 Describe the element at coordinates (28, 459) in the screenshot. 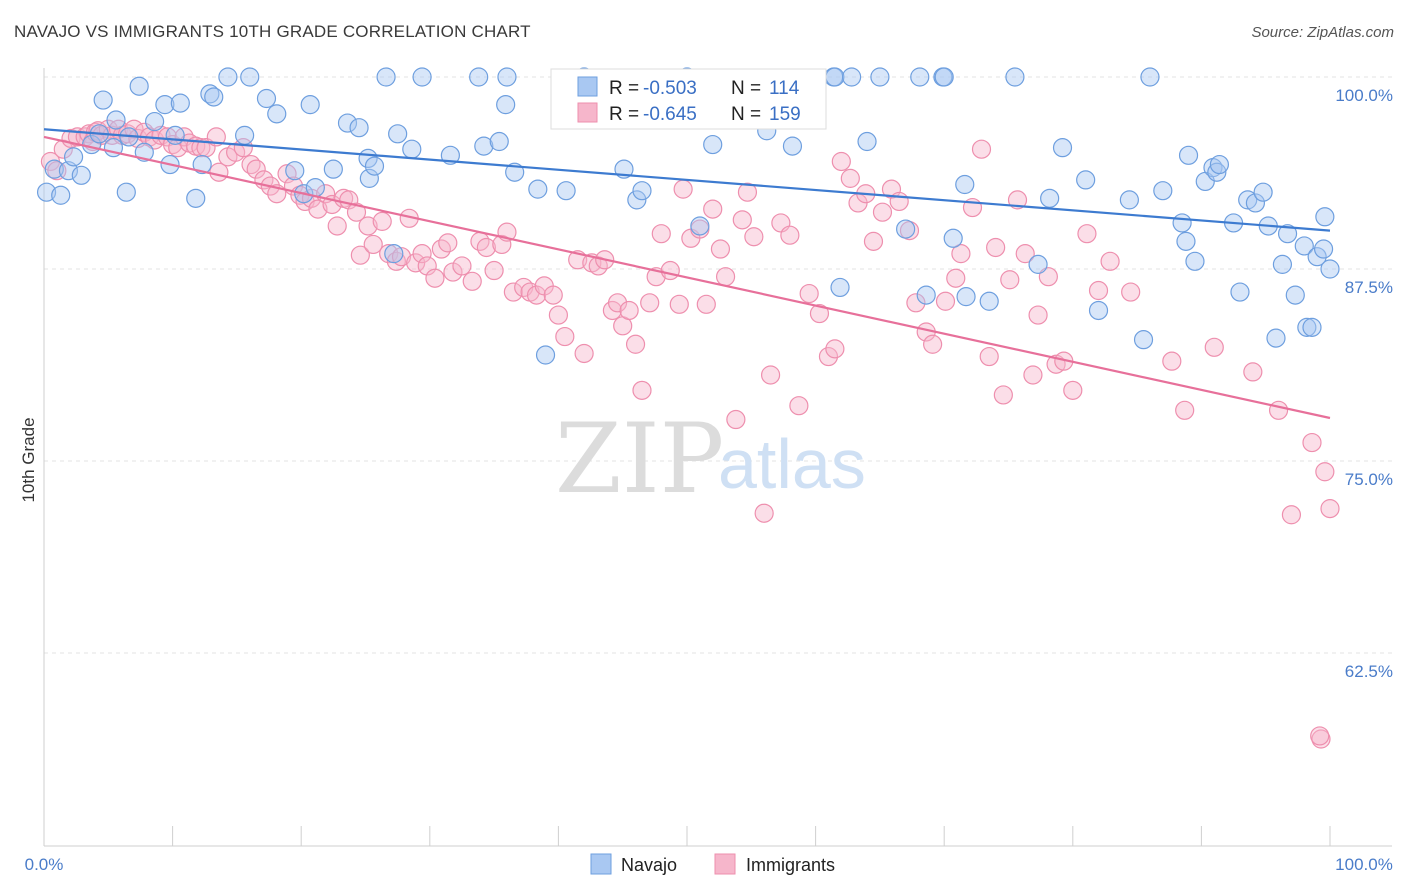

I see `y-axis-title: 10th Grade` at that location.